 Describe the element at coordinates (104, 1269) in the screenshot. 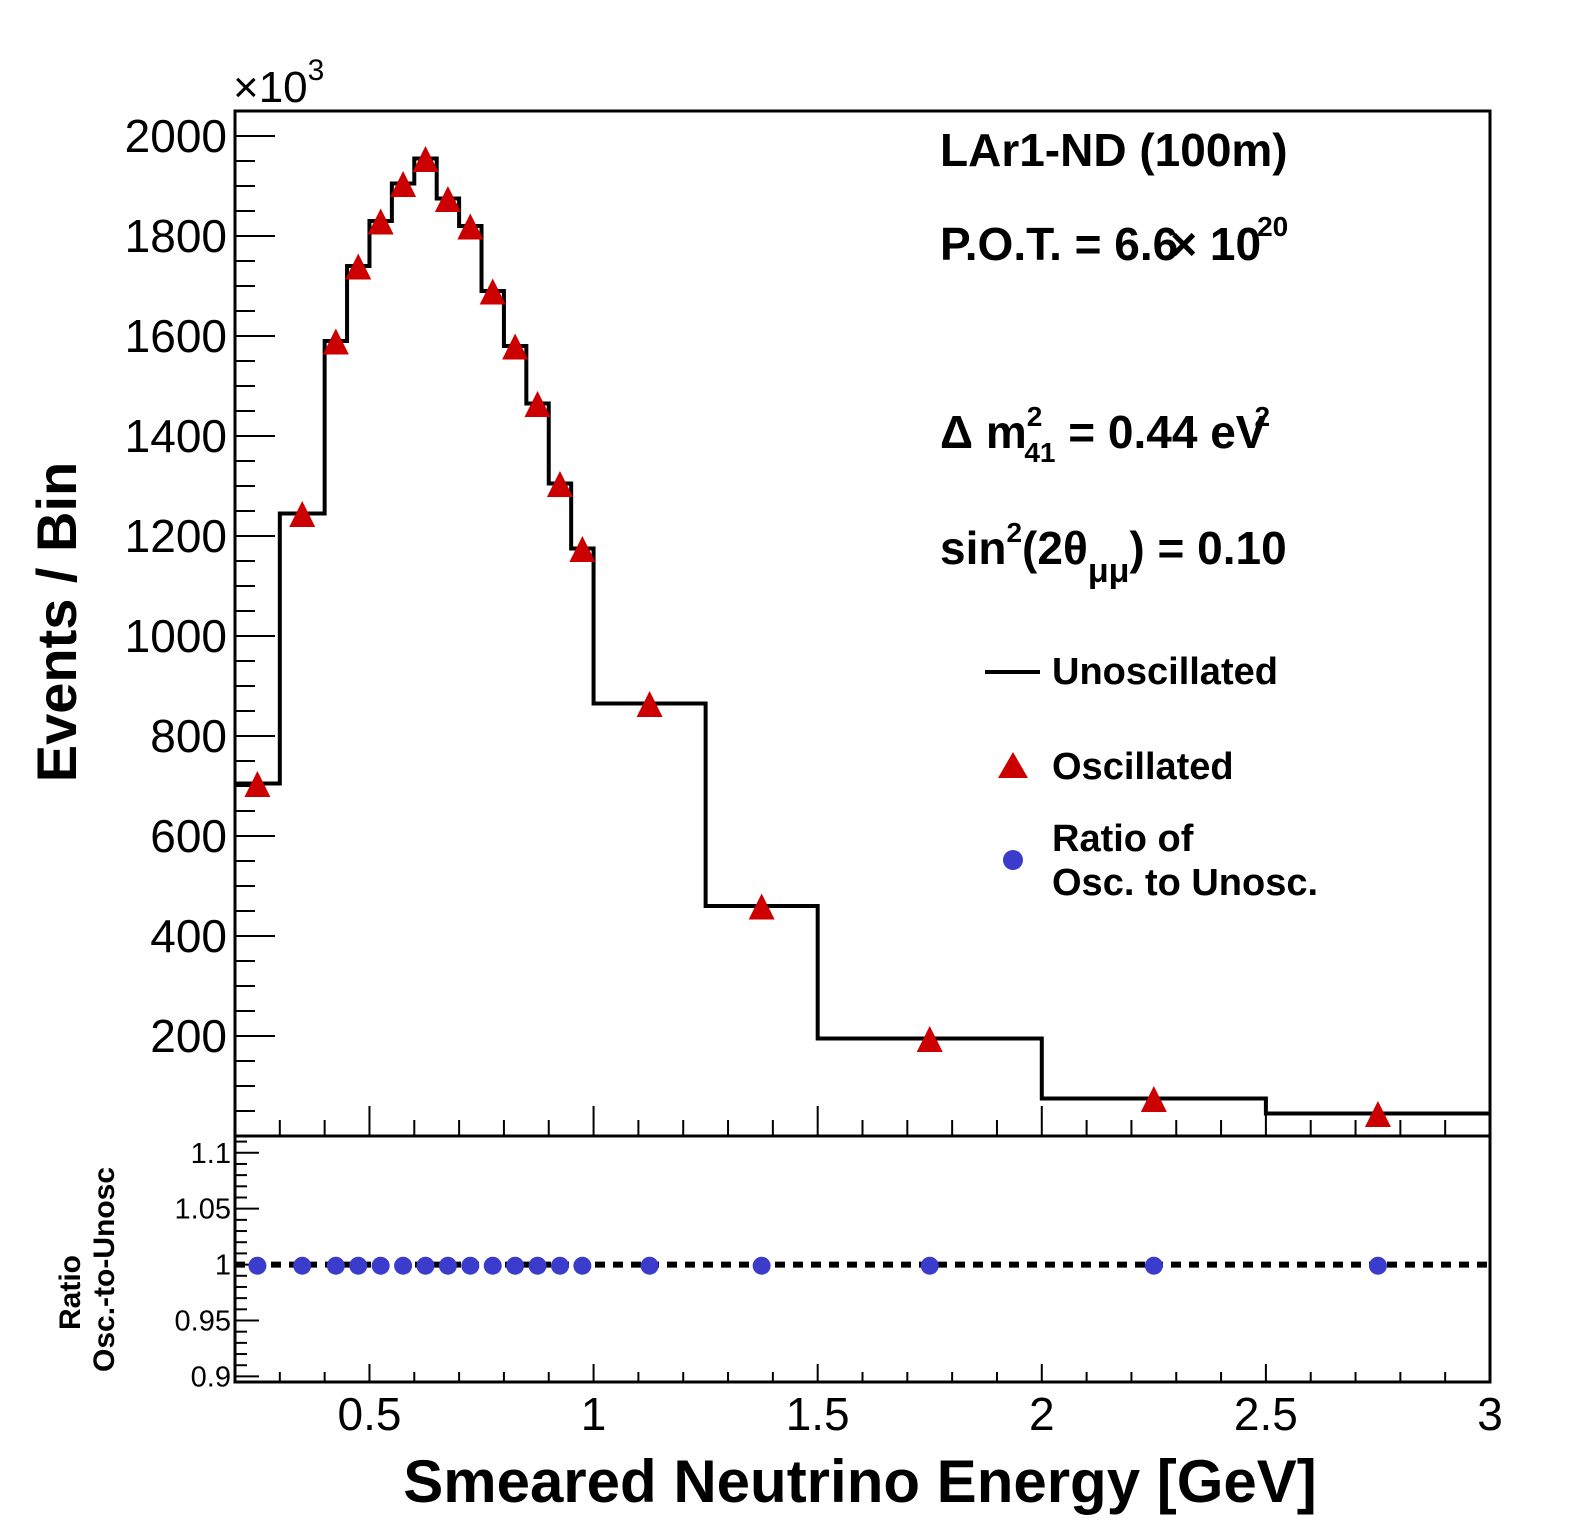

I see `ratio-y-title-line2: Osc.-to-Unosc` at that location.